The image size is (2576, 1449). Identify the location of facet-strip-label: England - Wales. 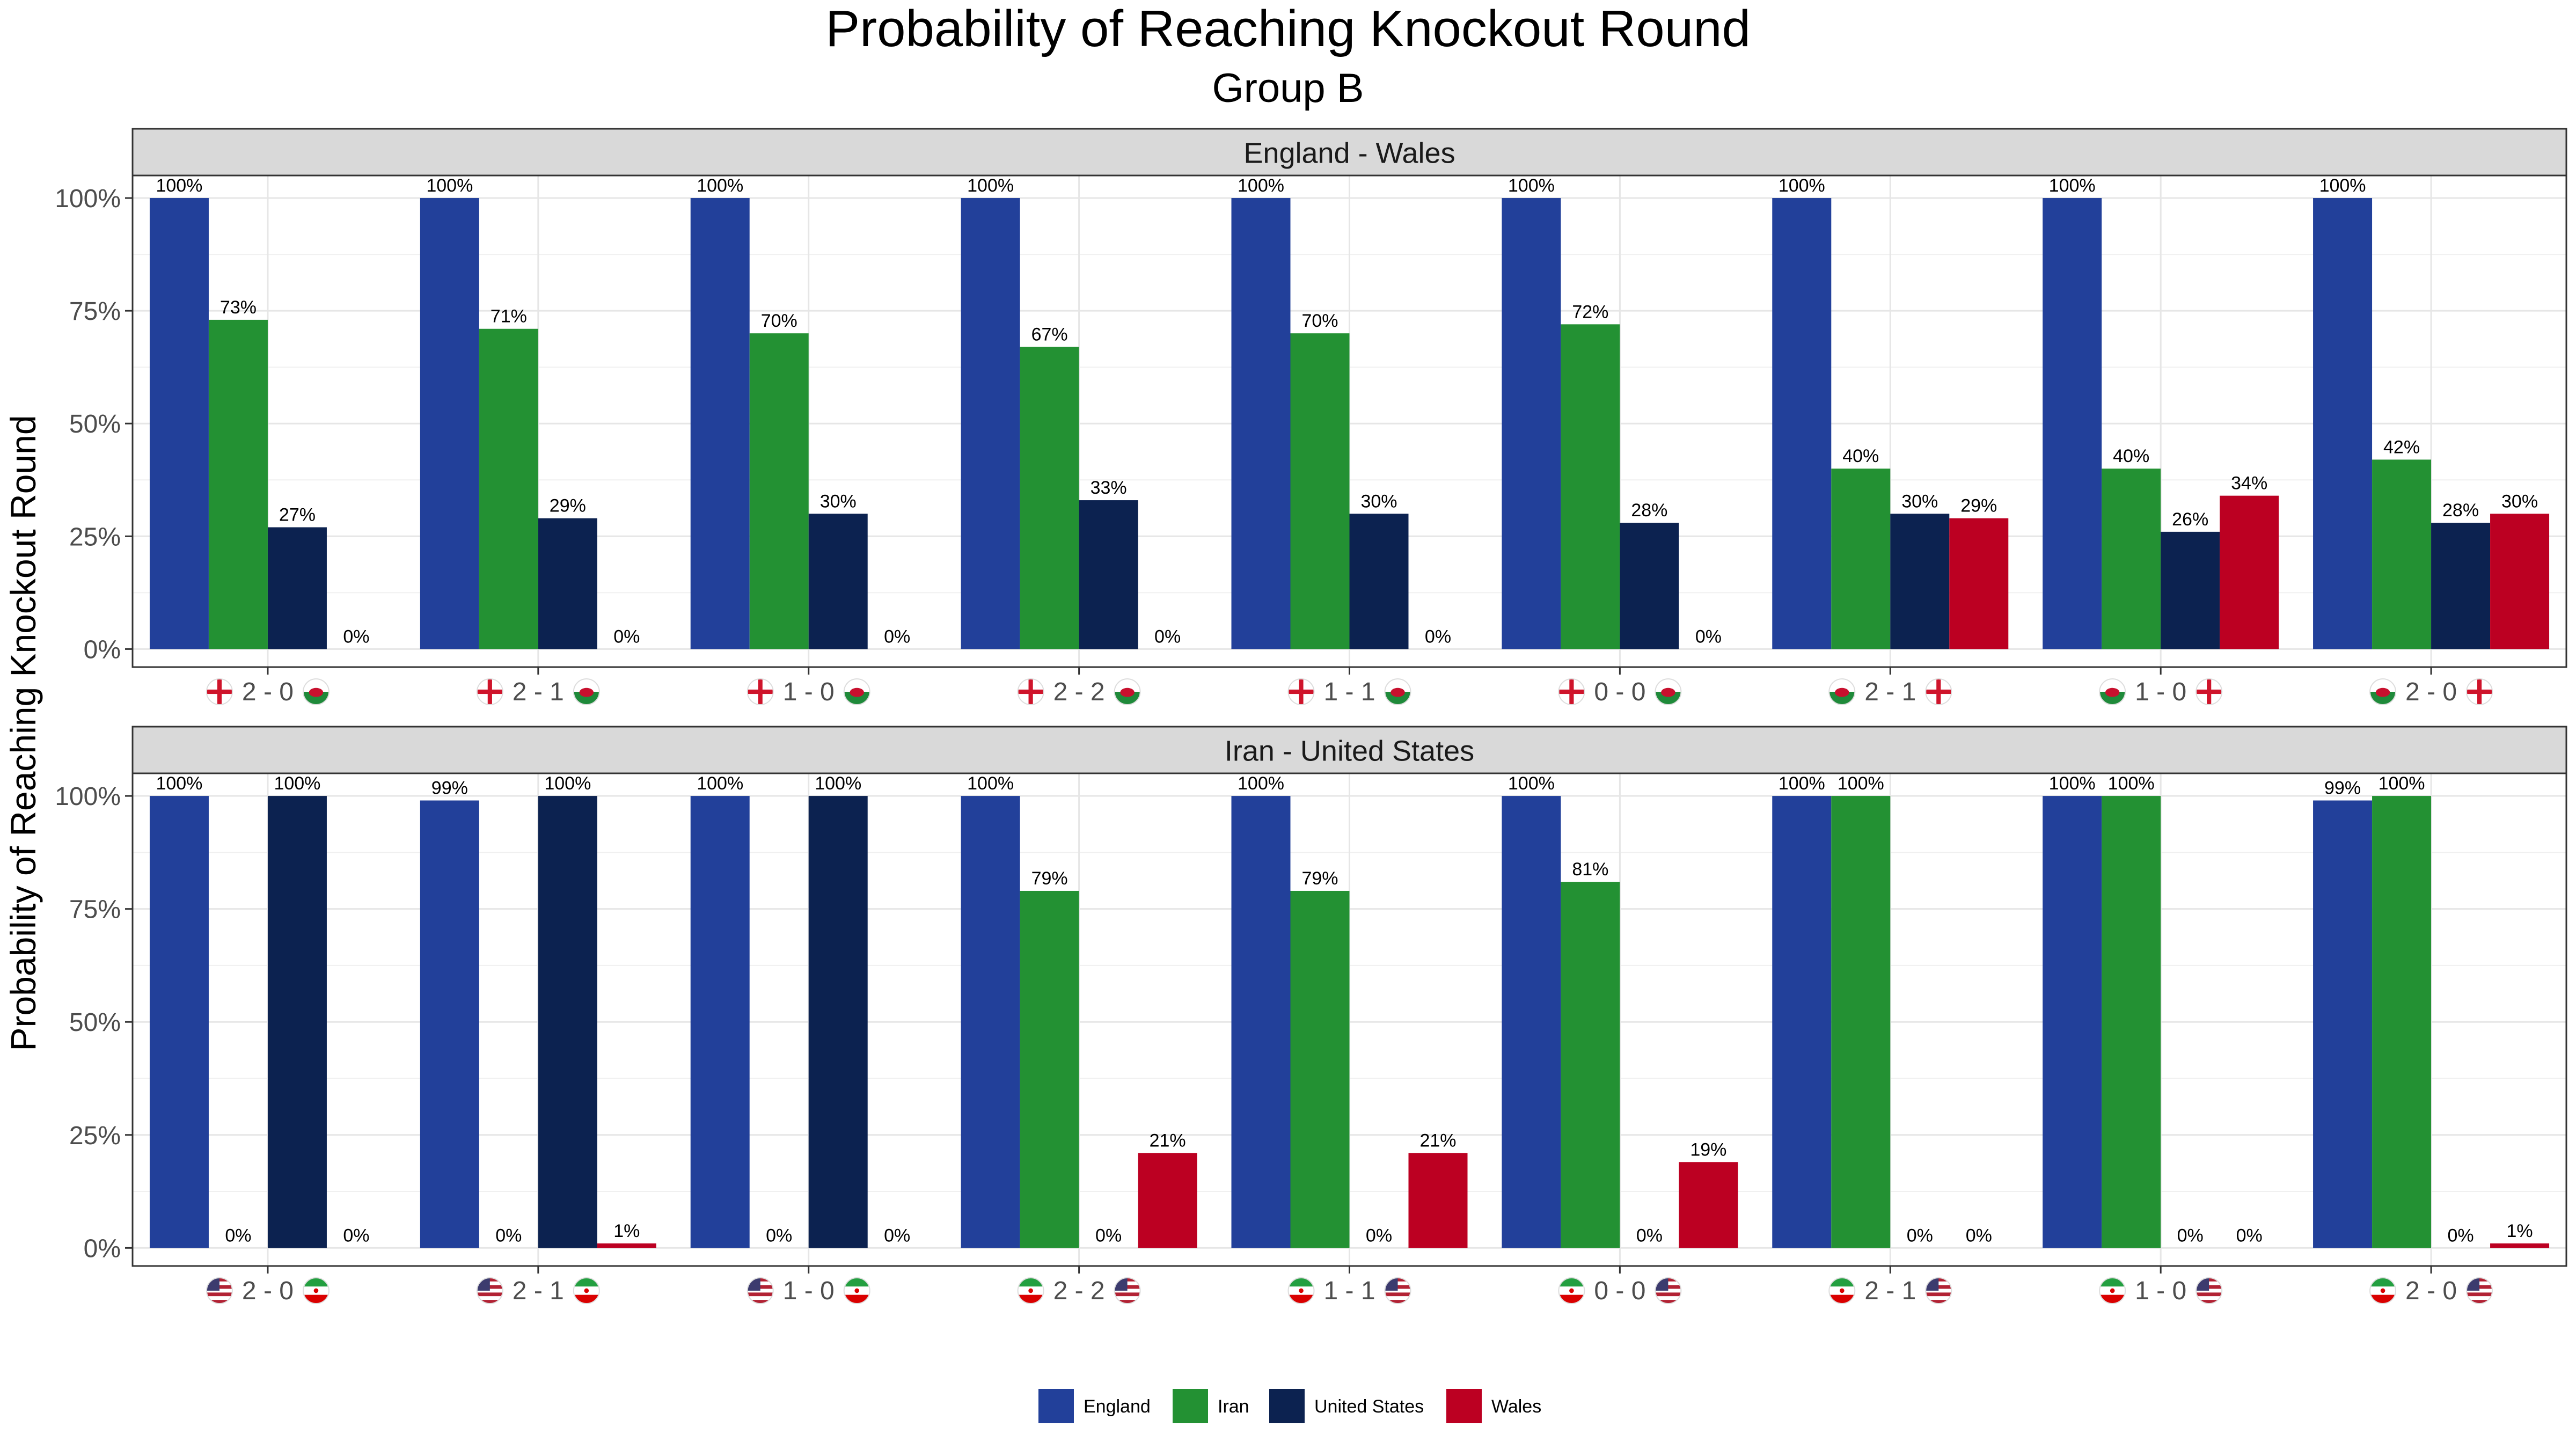
(1349, 153).